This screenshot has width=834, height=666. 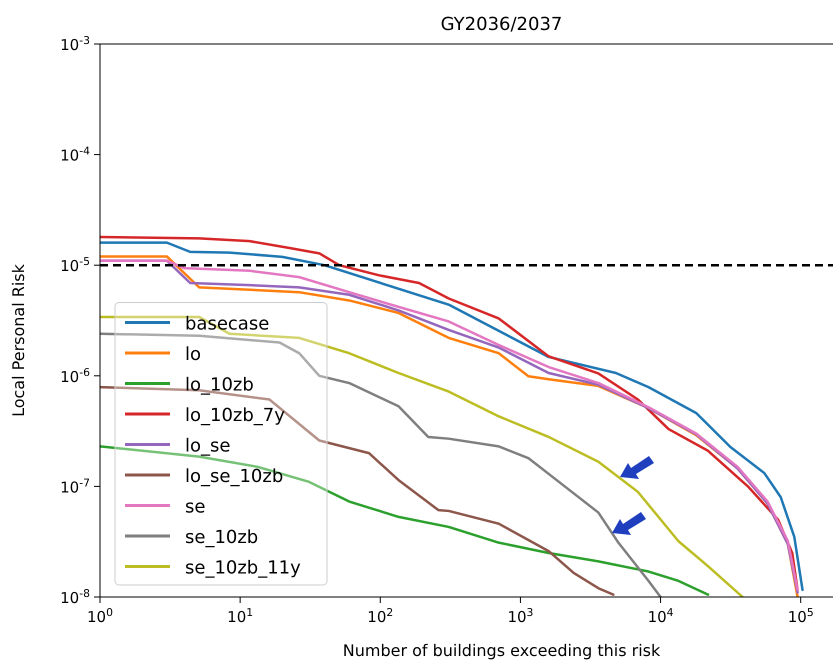 I want to click on y-tick-label: 10$^{-3}$, so click(x=75, y=44).